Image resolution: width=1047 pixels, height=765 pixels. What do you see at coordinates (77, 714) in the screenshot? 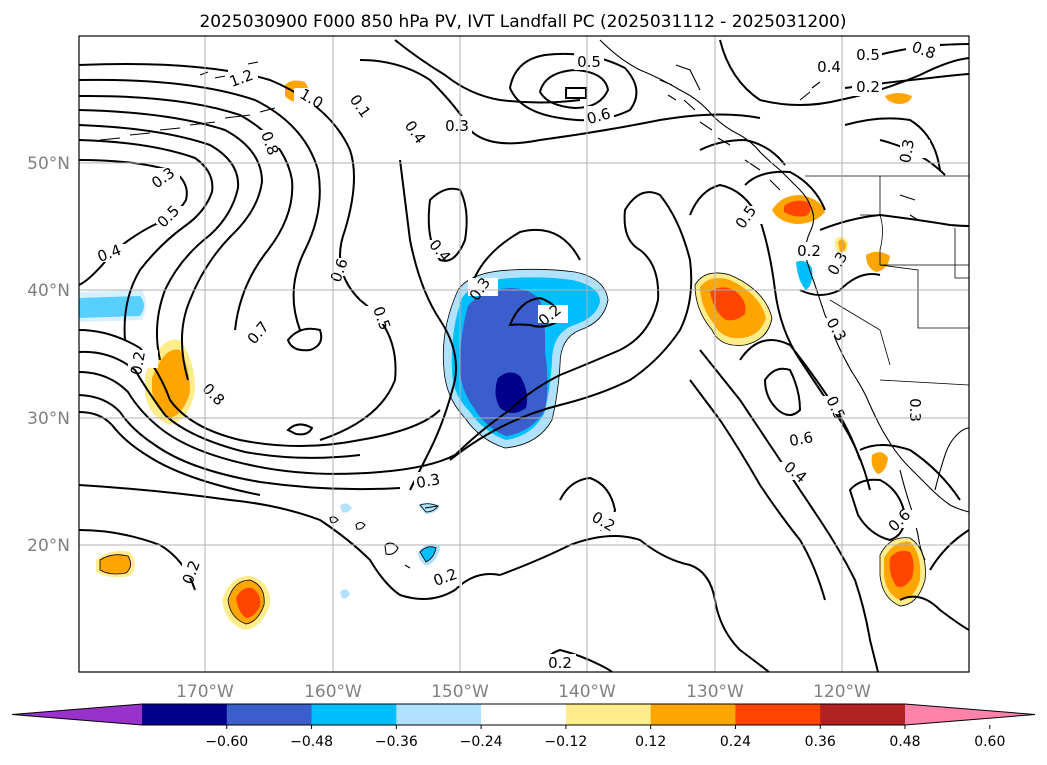
I see `colorbar-extend-low` at bounding box center [77, 714].